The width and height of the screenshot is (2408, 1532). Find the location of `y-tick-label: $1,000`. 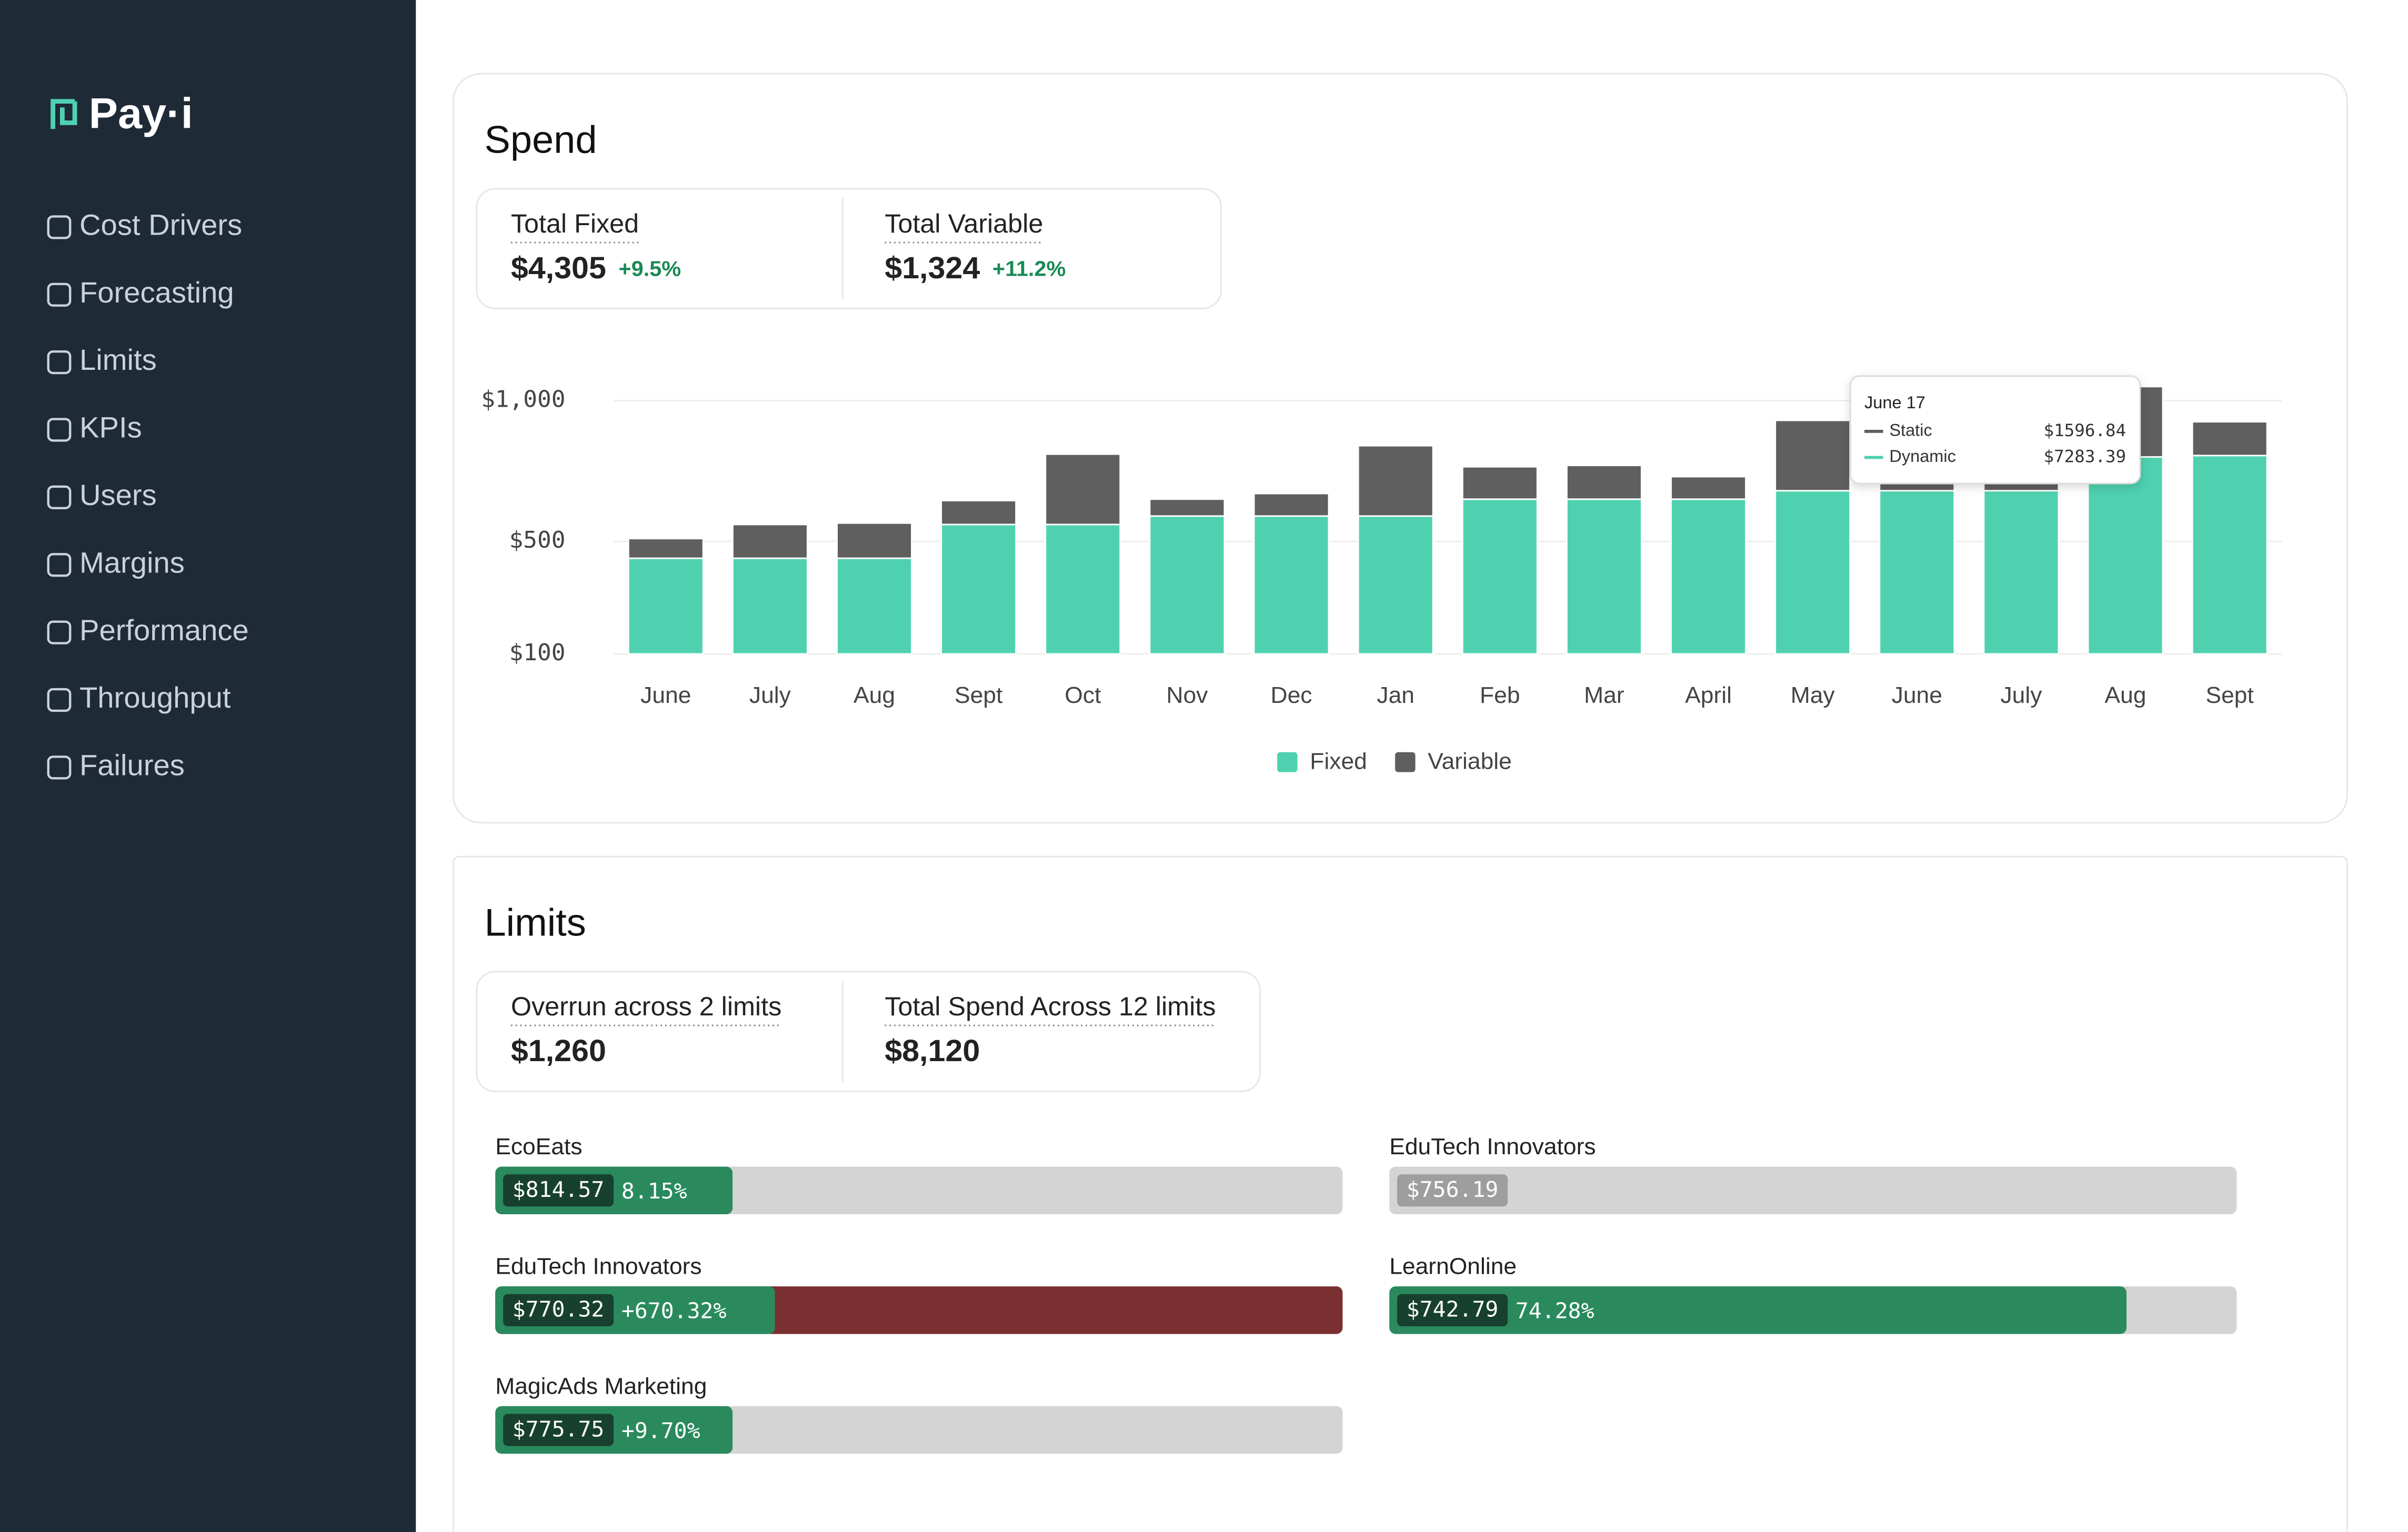

y-tick-label: $1,000 is located at coordinates (523, 399).